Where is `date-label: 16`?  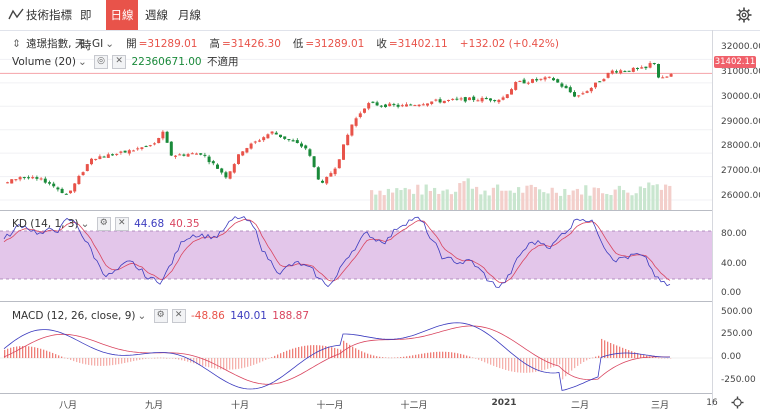
date-label: 16 is located at coordinates (712, 403).